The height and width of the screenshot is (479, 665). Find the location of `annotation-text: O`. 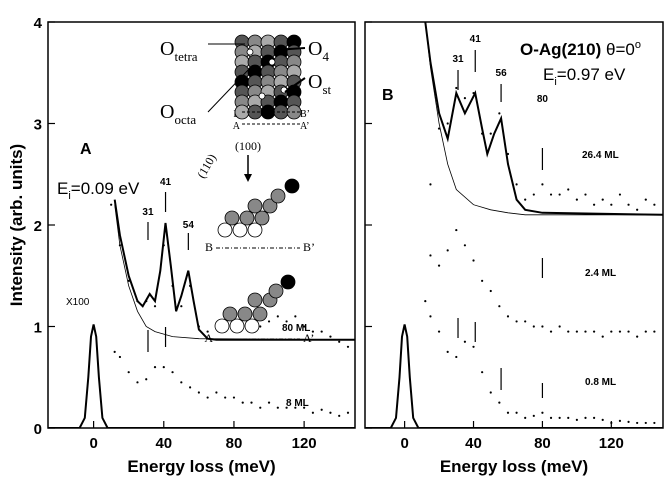

annotation-text: O is located at coordinates (167, 49).